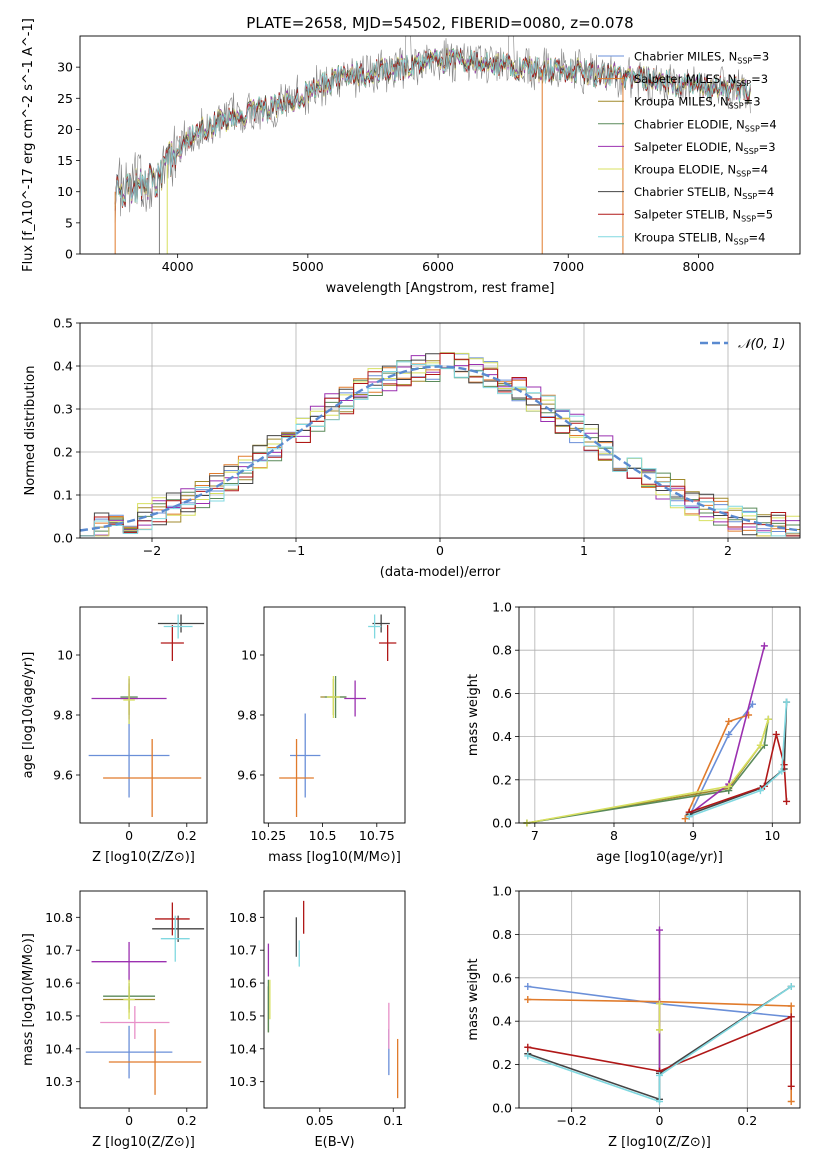  Describe the element at coordinates (69, 222) in the screenshot. I see `y-tick-label: 5` at that location.